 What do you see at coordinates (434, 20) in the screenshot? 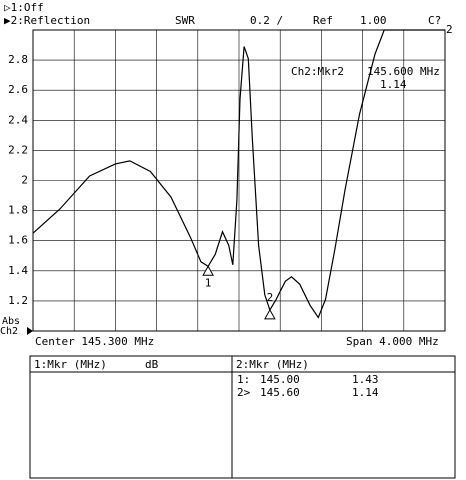
I see `cal-label: C?` at bounding box center [434, 20].